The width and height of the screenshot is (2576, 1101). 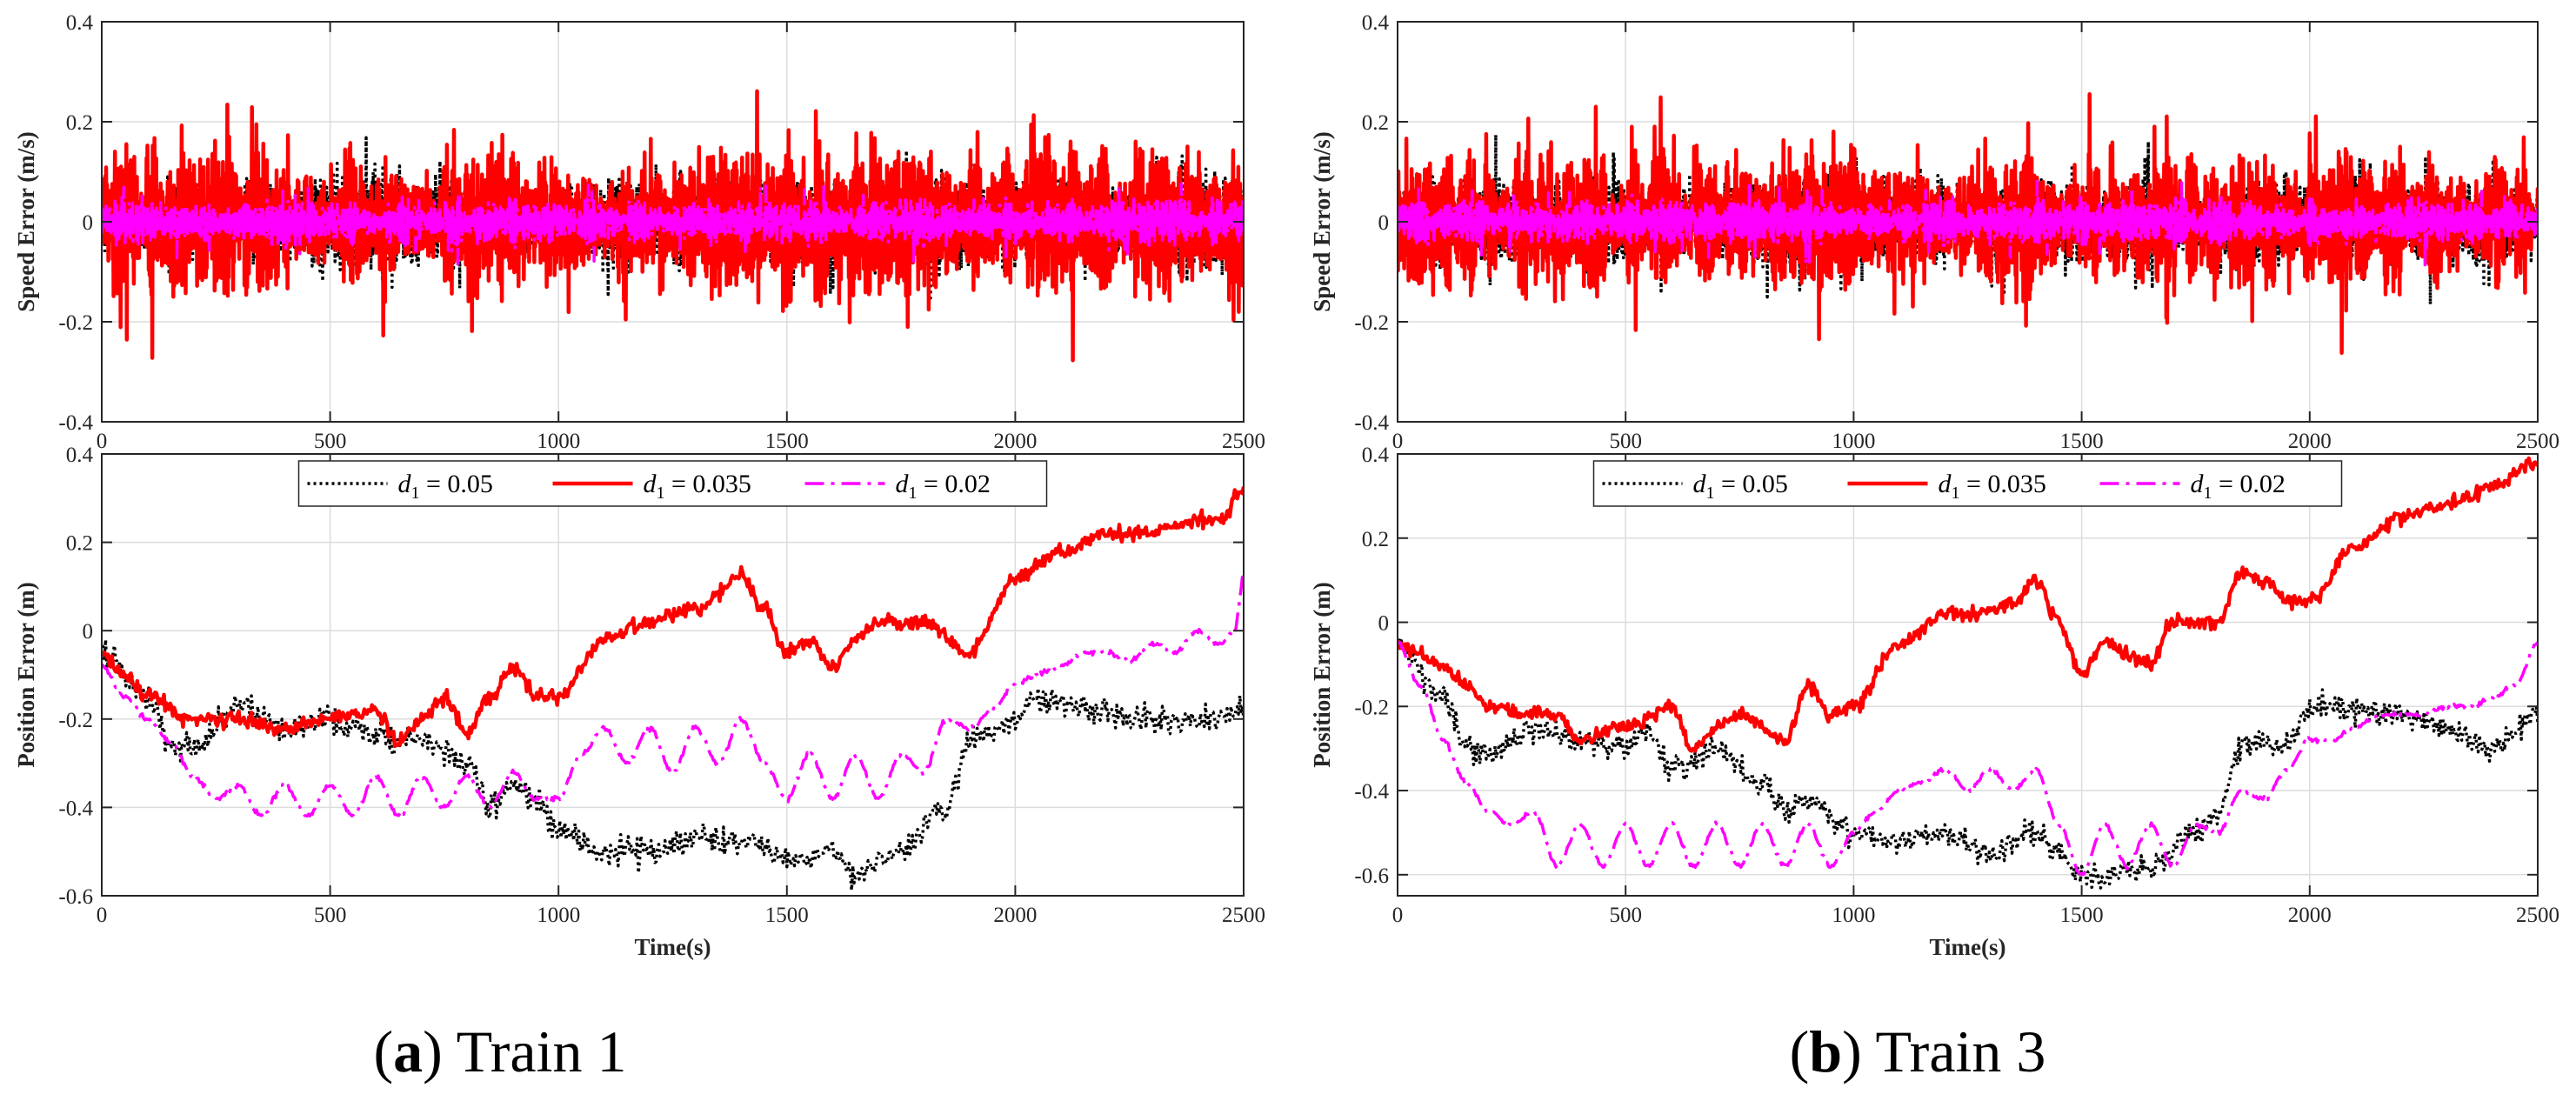 I want to click on caption-b-label: b, so click(x=1825, y=1051).